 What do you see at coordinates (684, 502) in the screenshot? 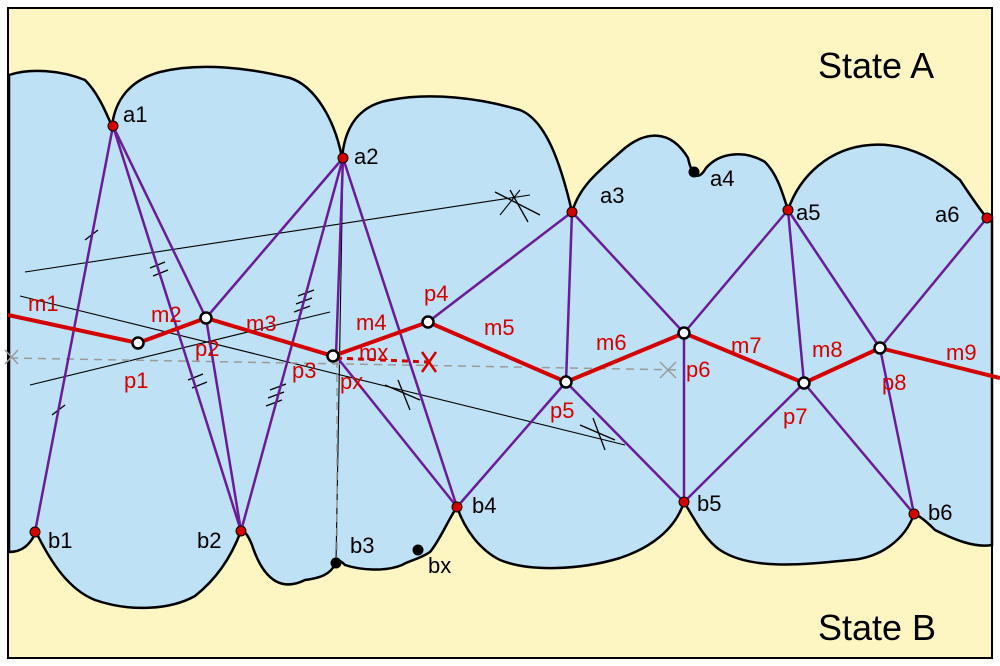
I see `point-b5` at bounding box center [684, 502].